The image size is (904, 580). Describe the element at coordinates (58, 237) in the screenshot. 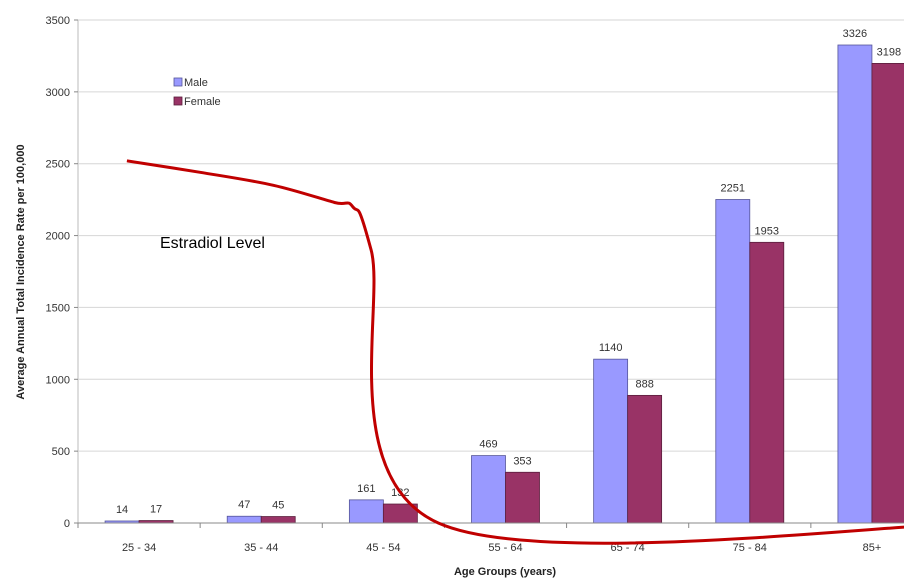

I see `y-tick-label: 2000` at that location.